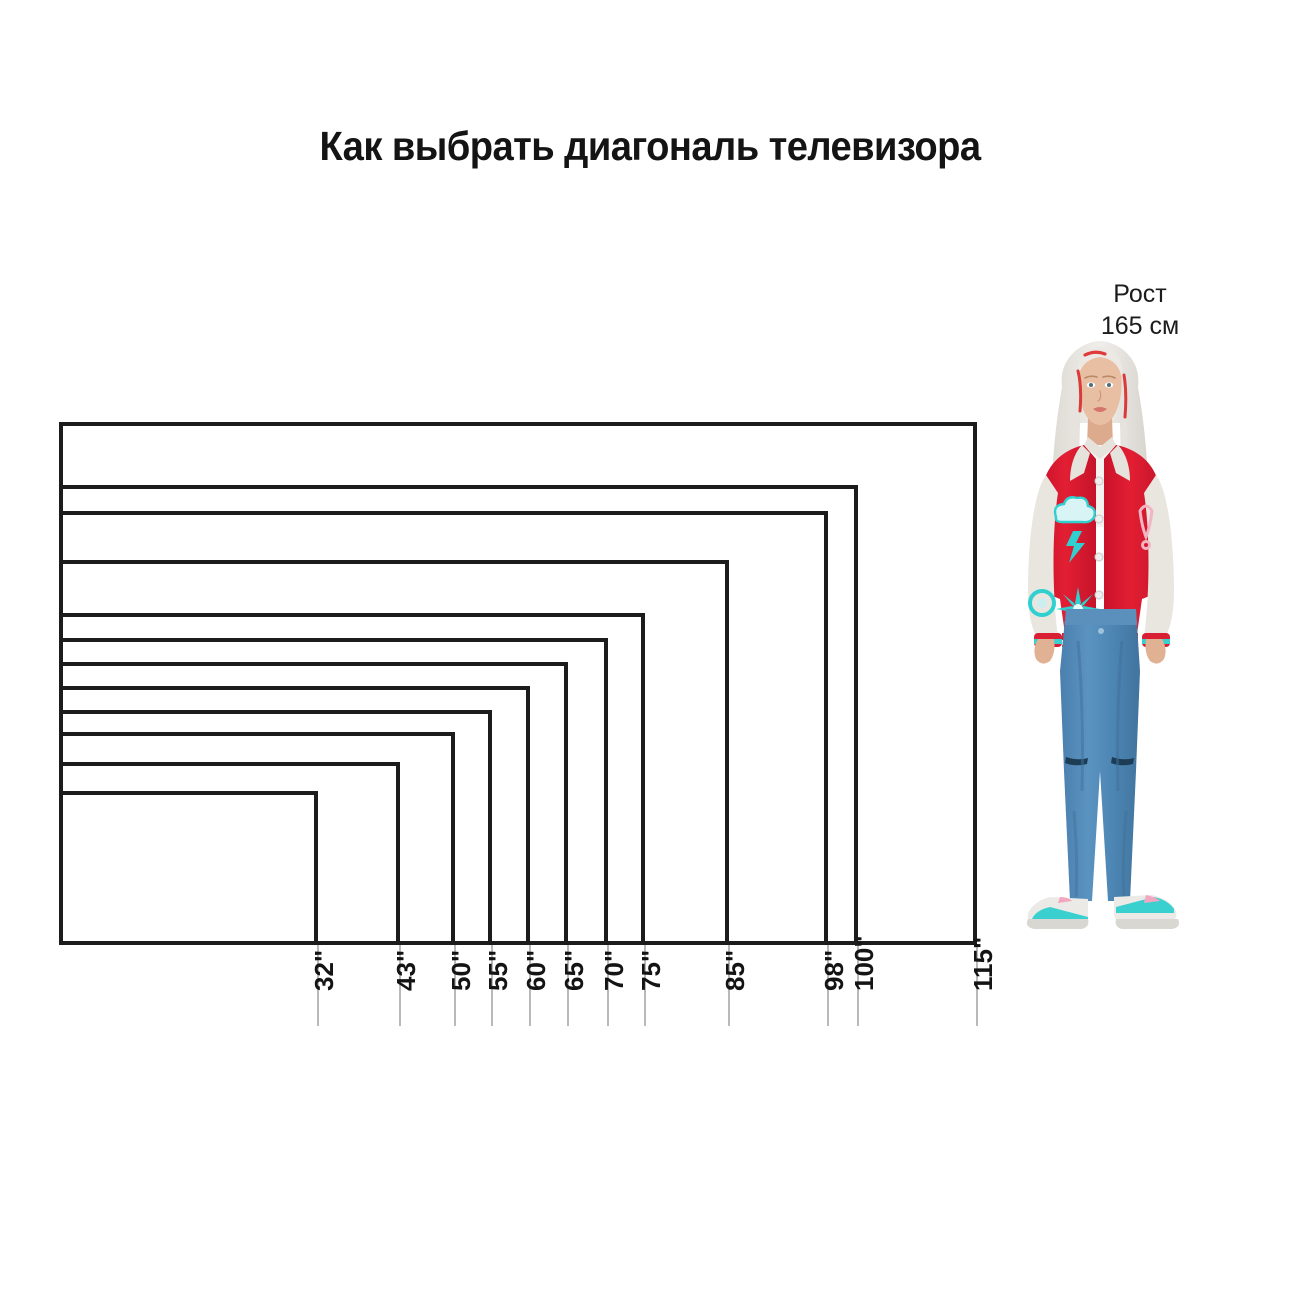  What do you see at coordinates (318, 985) in the screenshot?
I see `tick-line-32in` at bounding box center [318, 985].